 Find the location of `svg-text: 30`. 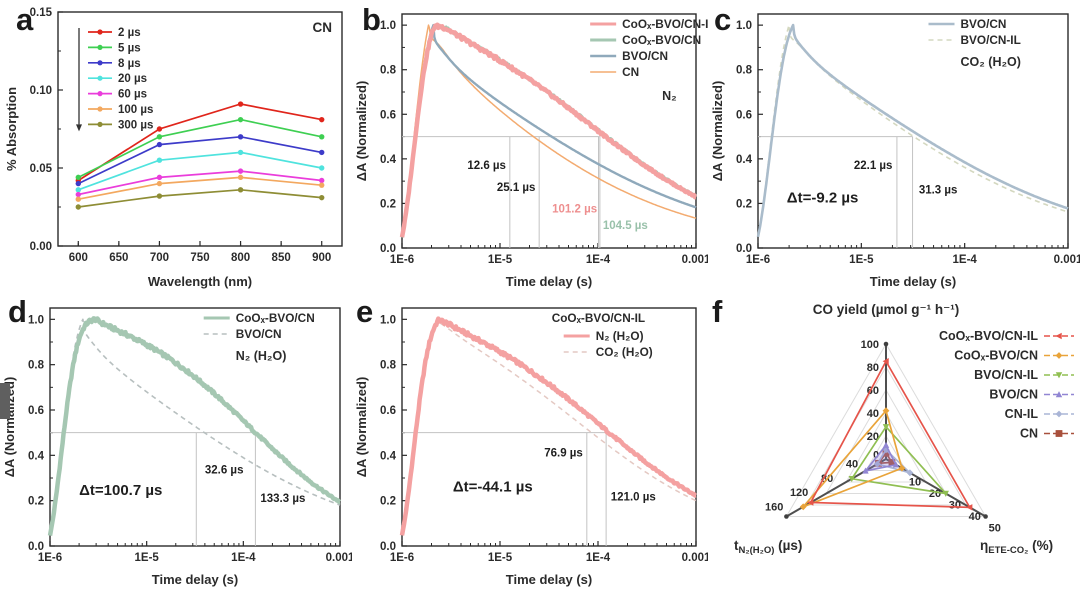

svg-text: 30 is located at coordinates (955, 506).